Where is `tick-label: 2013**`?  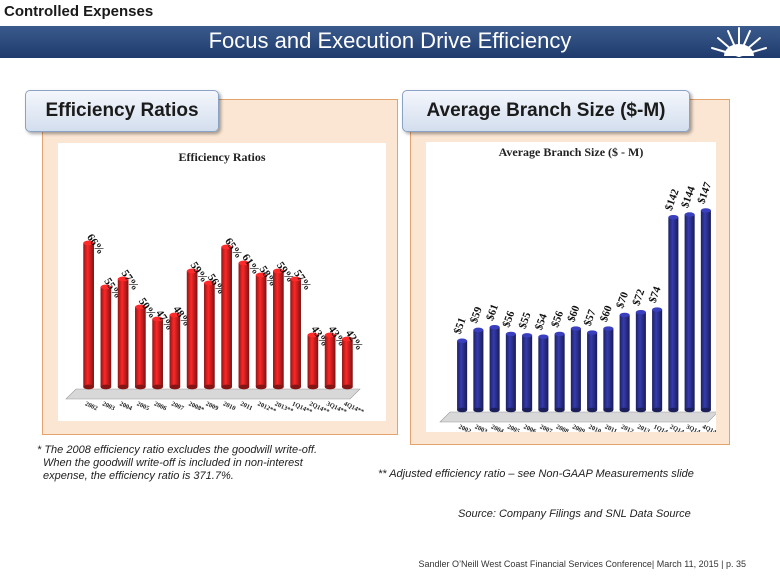 tick-label: 2013** is located at coordinates (284, 407).